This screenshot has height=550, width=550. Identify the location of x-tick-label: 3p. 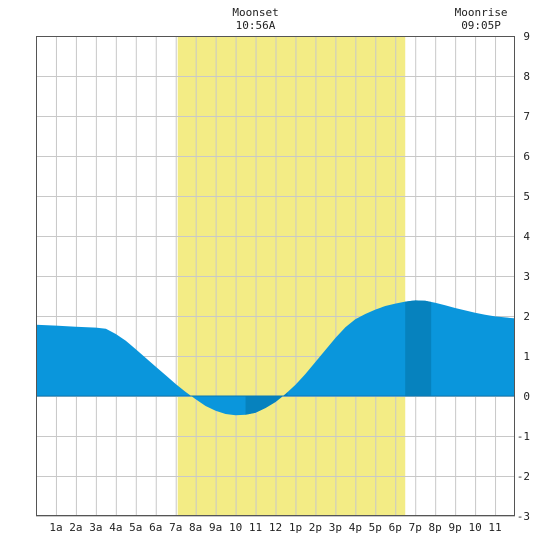
(335, 527).